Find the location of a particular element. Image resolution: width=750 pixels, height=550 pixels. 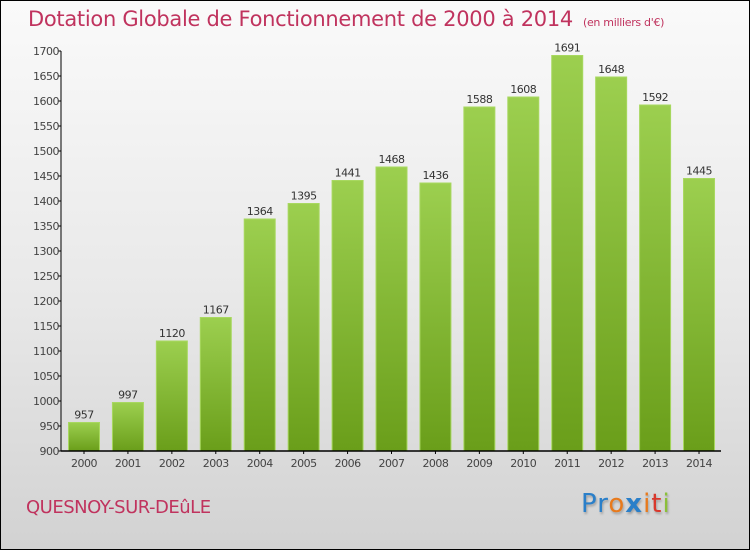

commune-name: QUESNOY-SUR-DEûLE is located at coordinates (118, 507).